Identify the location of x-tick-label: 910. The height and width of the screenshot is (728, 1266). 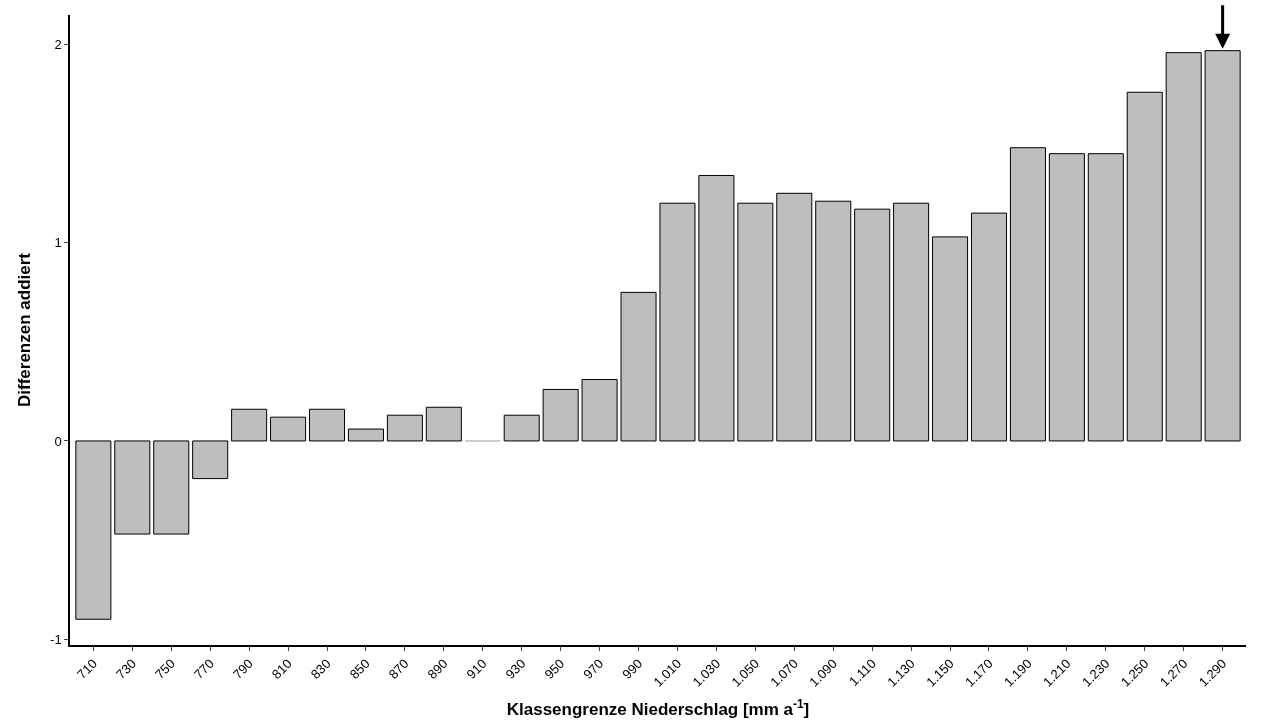
(476, 668).